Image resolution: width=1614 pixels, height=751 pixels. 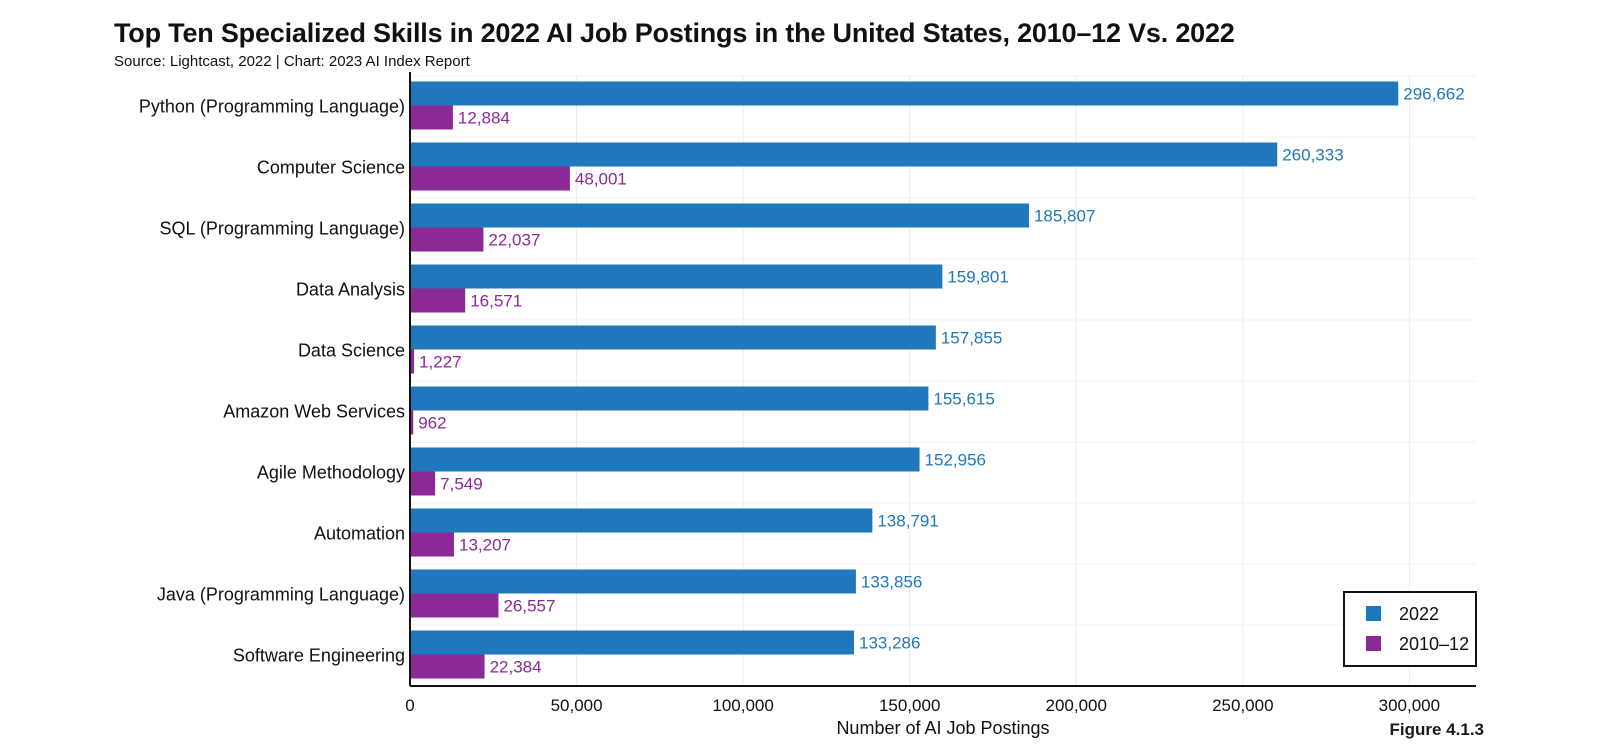 What do you see at coordinates (461, 484) in the screenshot?
I see `data-label: 7,549` at bounding box center [461, 484].